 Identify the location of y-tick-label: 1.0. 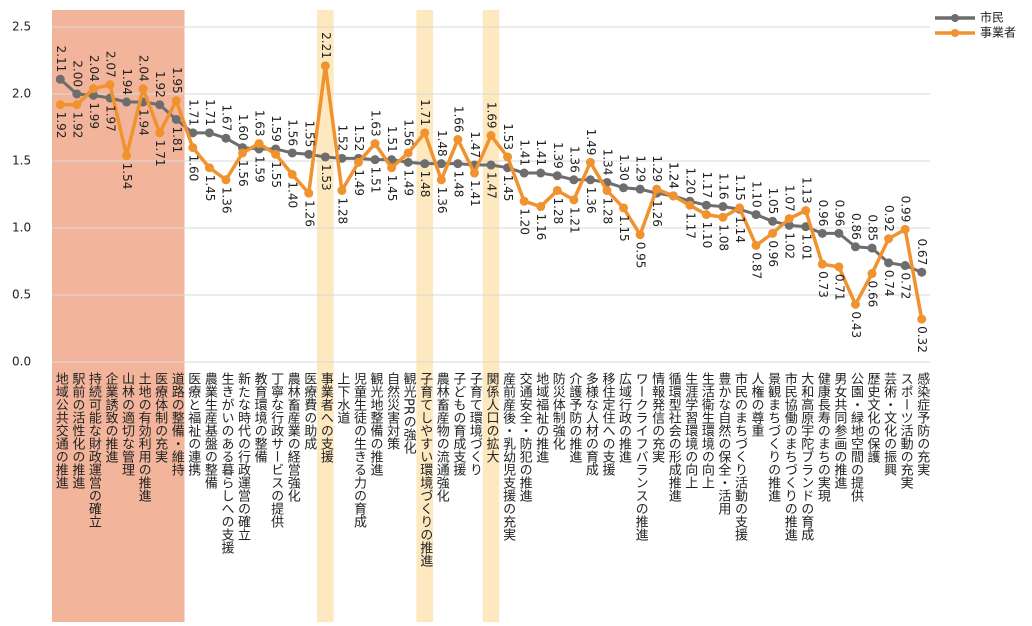
(21, 228).